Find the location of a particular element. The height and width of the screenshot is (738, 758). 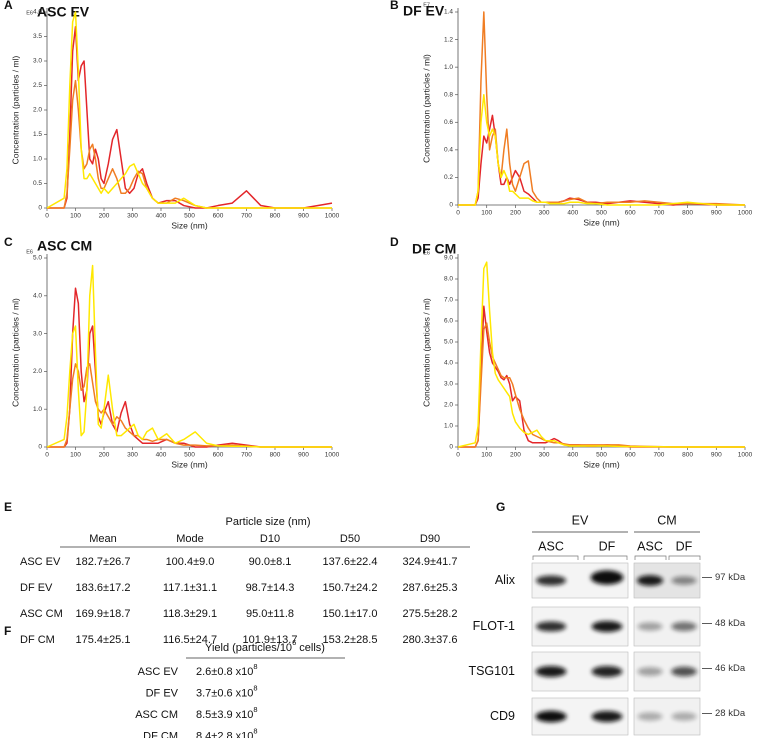

chart-title: DF EV is located at coordinates (424, 11).